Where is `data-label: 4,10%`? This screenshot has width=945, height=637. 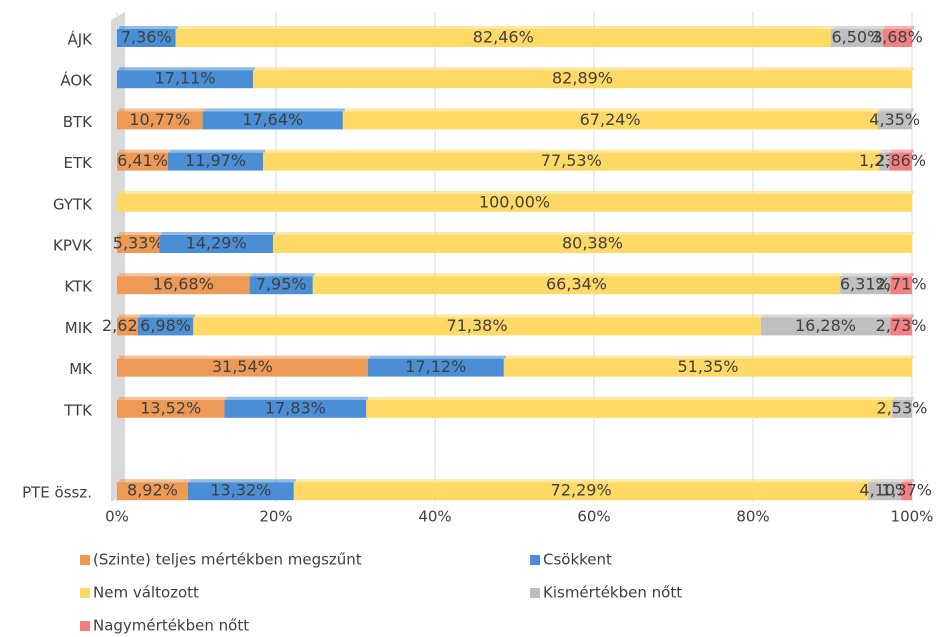
data-label: 4,10% is located at coordinates (884, 490).